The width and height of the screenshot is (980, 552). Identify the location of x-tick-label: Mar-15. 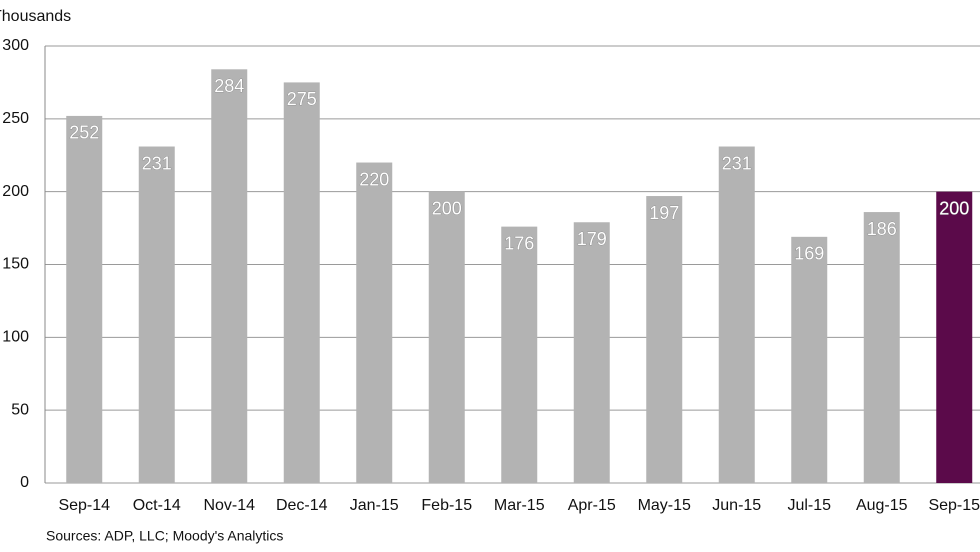
(519, 505).